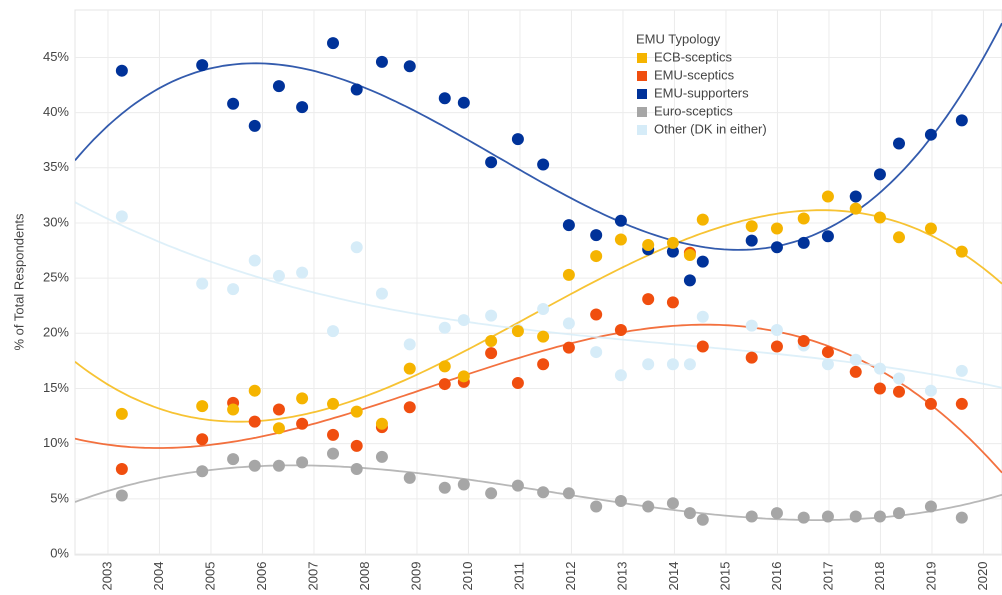 The width and height of the screenshot is (1002, 595). I want to click on y-tick-label: 40%, so click(56, 111).